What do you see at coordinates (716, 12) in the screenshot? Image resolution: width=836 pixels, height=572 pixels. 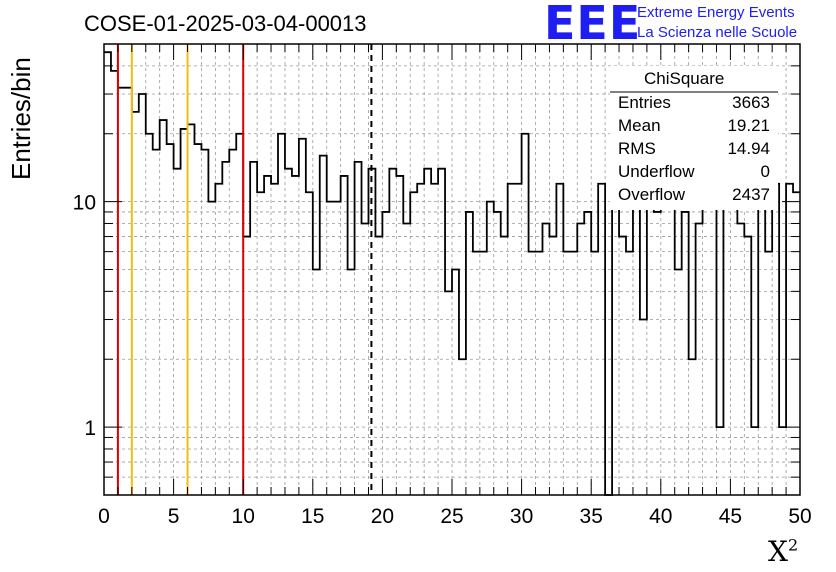 I see `logo-line-1: Extreme Energy Events` at bounding box center [716, 12].